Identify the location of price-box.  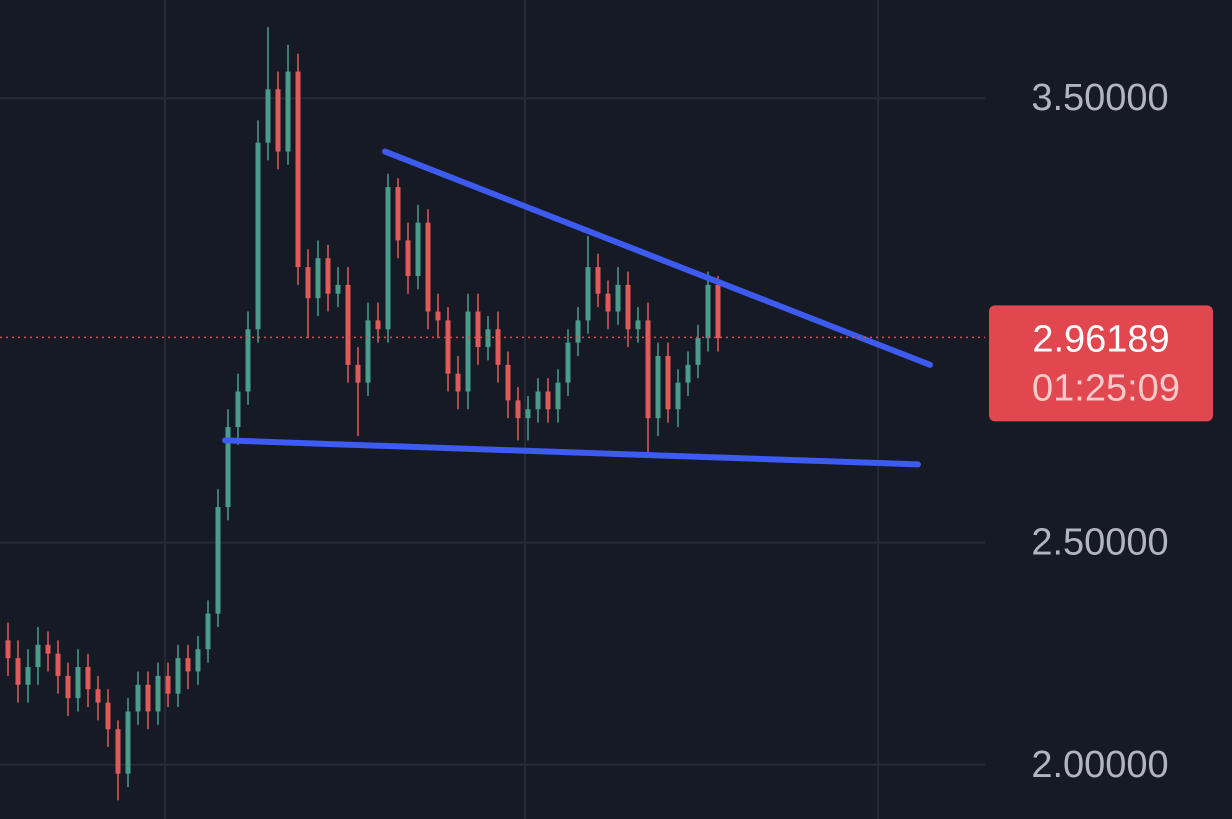
(1101, 363).